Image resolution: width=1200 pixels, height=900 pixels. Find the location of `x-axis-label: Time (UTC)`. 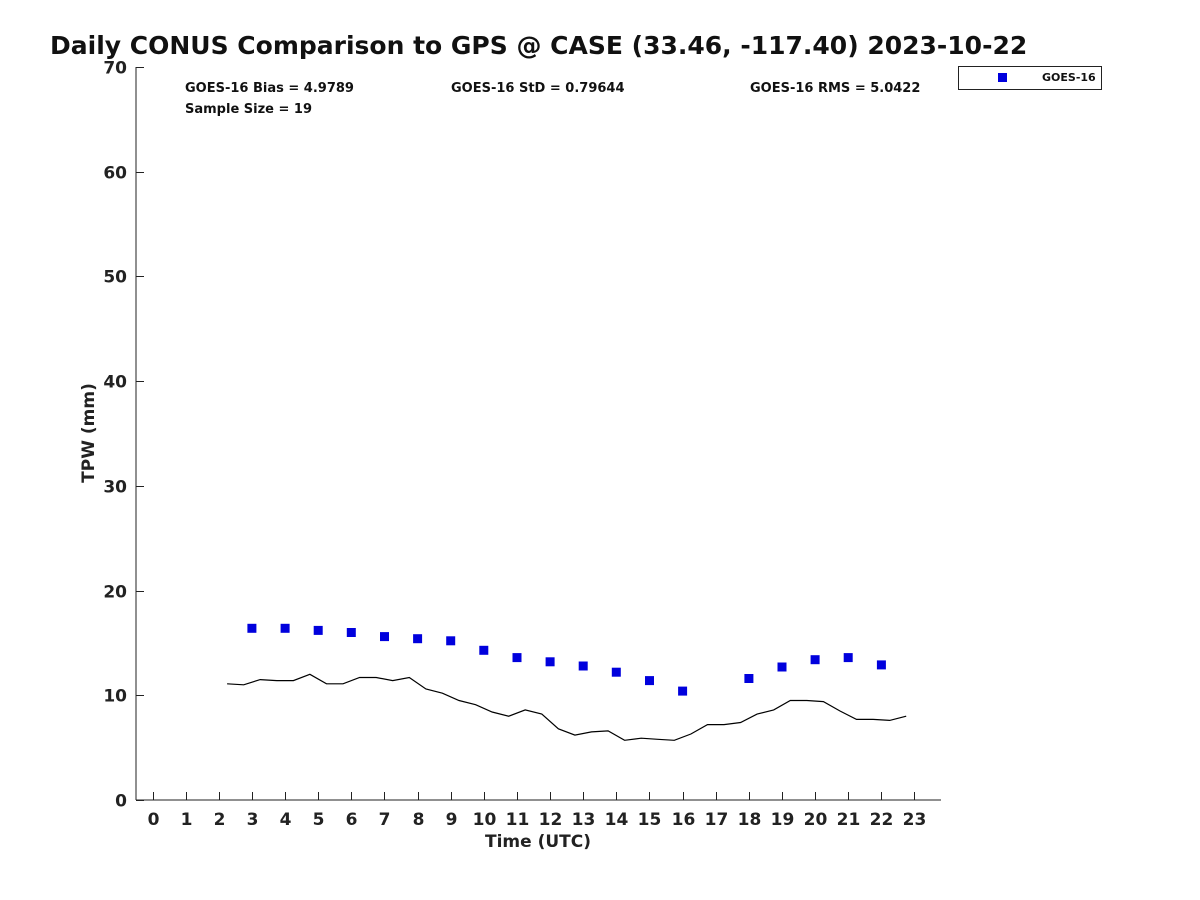

x-axis-label: Time (UTC) is located at coordinates (538, 842).